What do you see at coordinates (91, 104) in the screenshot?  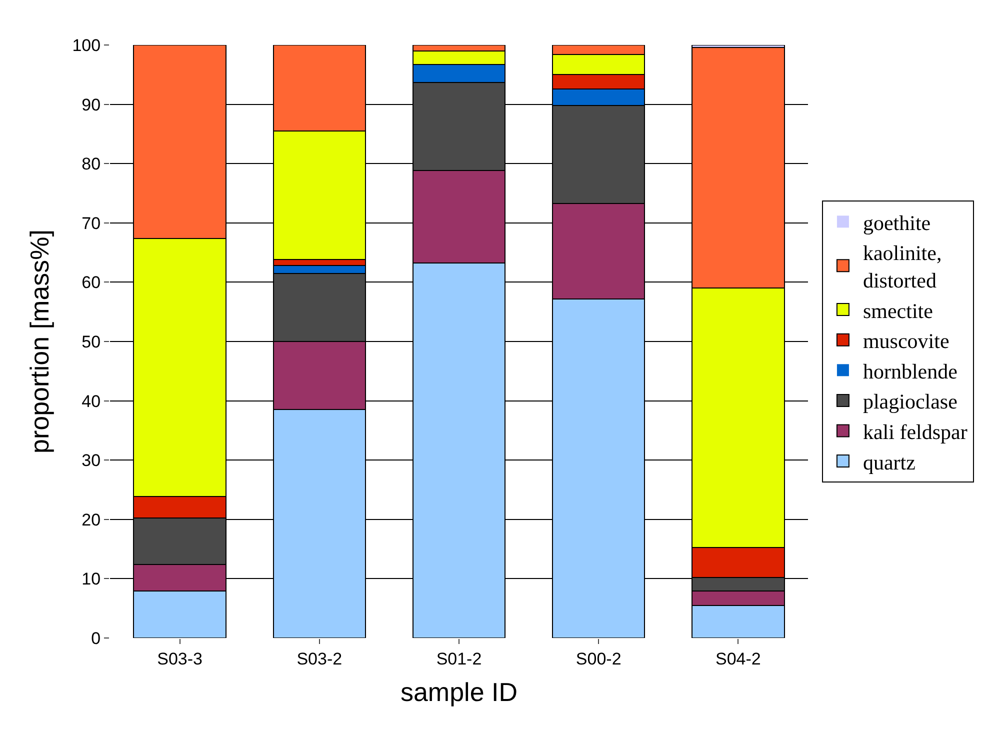 I see `y-tick-label: 90` at bounding box center [91, 104].